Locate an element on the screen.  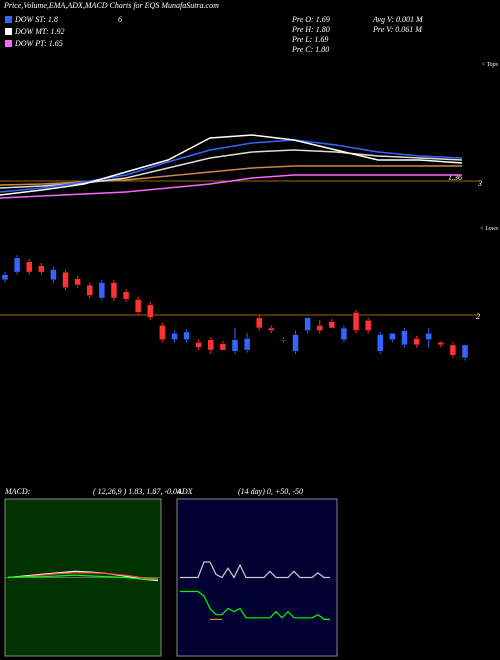
extra: 6 is located at coordinates (120, 19).